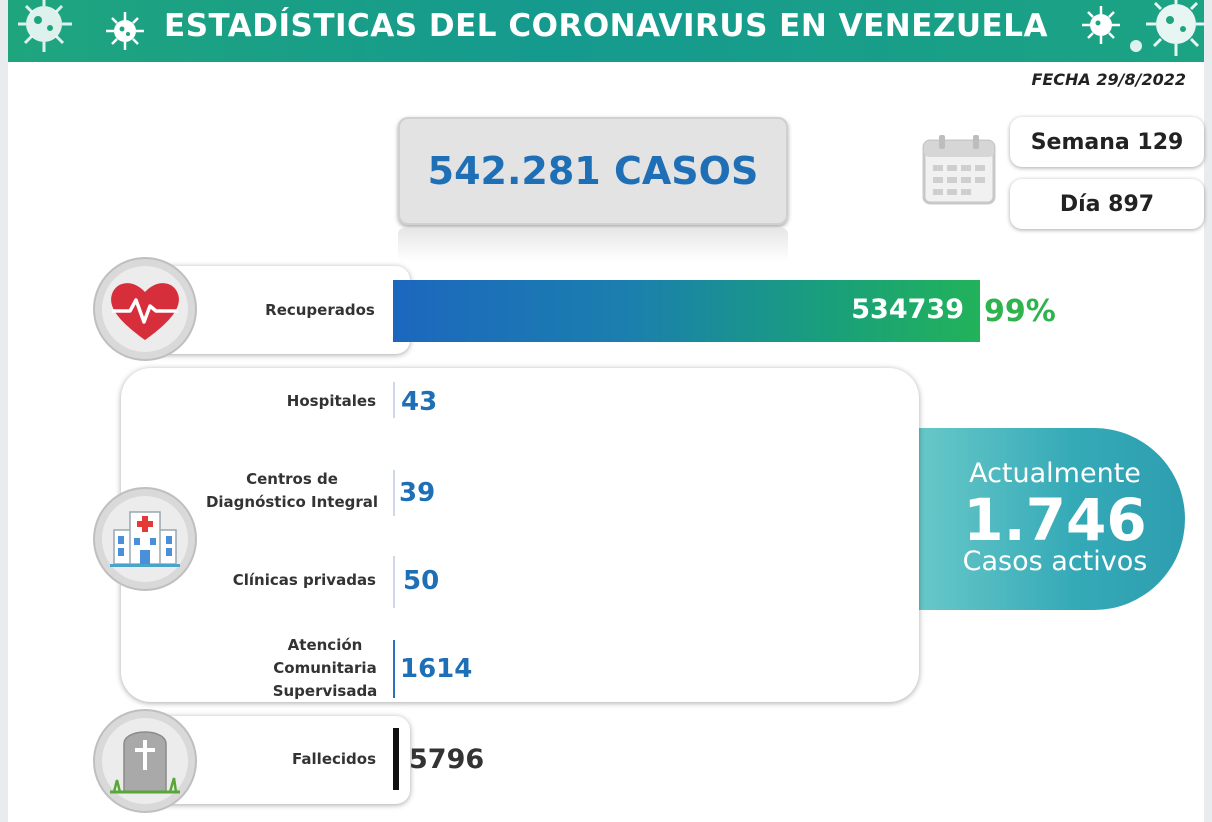 This screenshot has height=822, width=1212. I want to click on location-value-private-clinics: 50, so click(421, 581).